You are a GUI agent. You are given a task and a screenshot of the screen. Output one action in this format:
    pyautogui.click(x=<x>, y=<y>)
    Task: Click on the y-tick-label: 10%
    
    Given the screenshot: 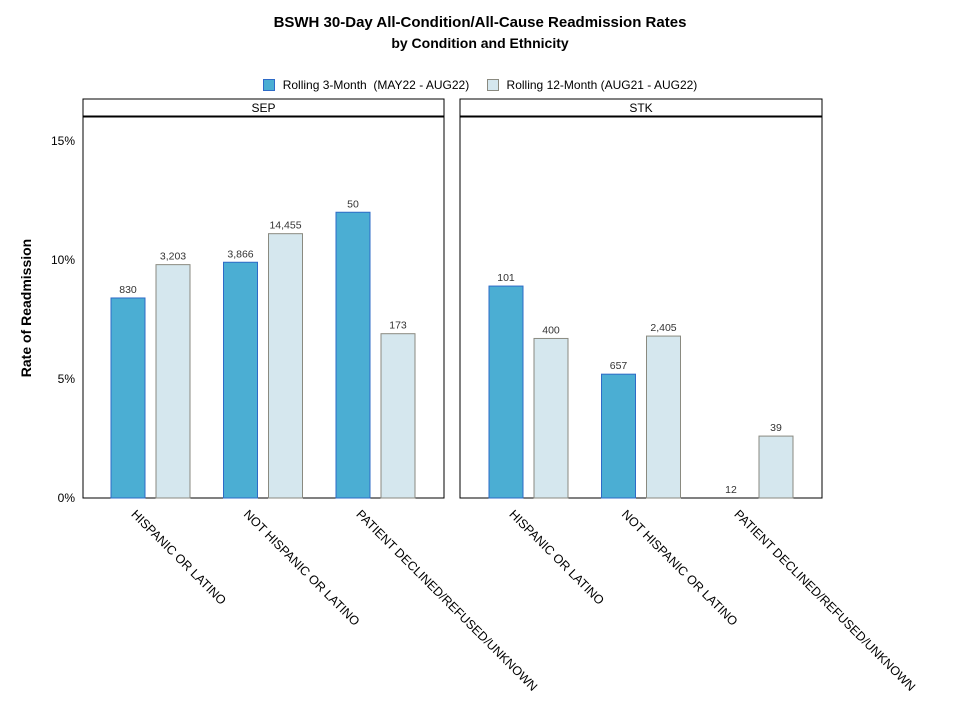 What is the action you would take?
    pyautogui.click(x=63, y=260)
    